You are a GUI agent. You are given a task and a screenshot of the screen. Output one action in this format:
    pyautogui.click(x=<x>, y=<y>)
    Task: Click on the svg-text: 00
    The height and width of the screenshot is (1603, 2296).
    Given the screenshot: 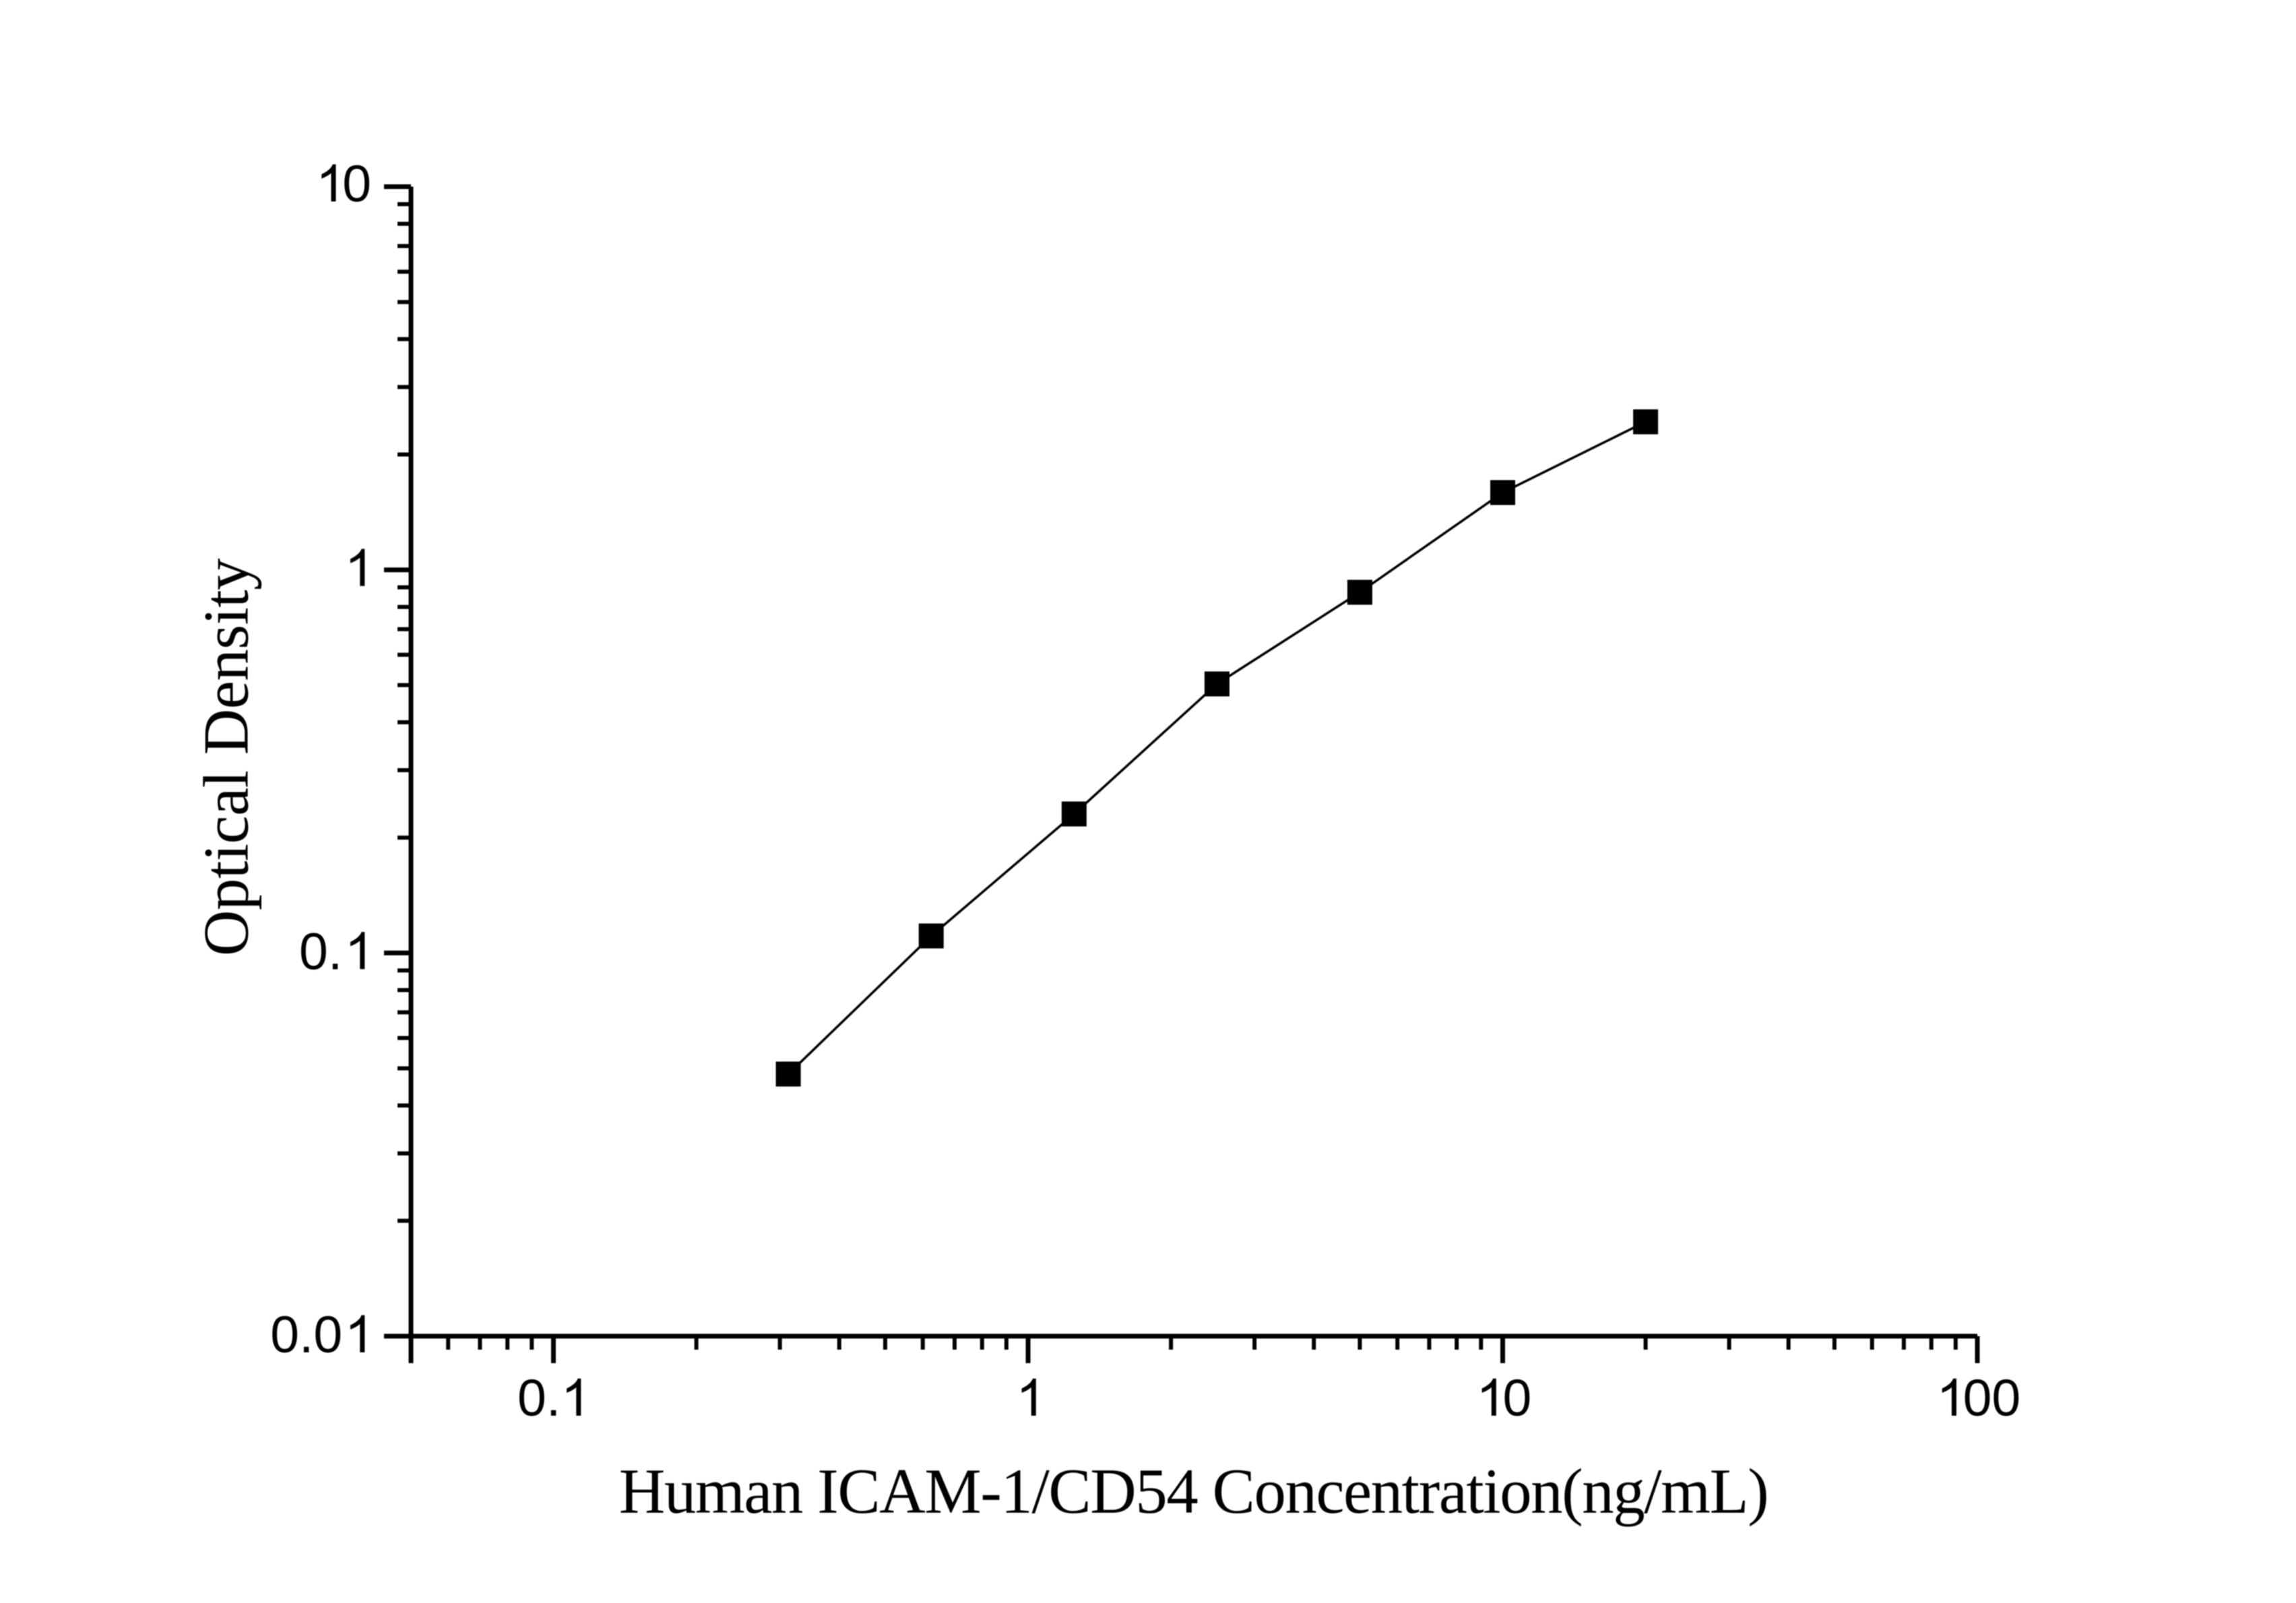 What is the action you would take?
    pyautogui.click(x=1992, y=1398)
    